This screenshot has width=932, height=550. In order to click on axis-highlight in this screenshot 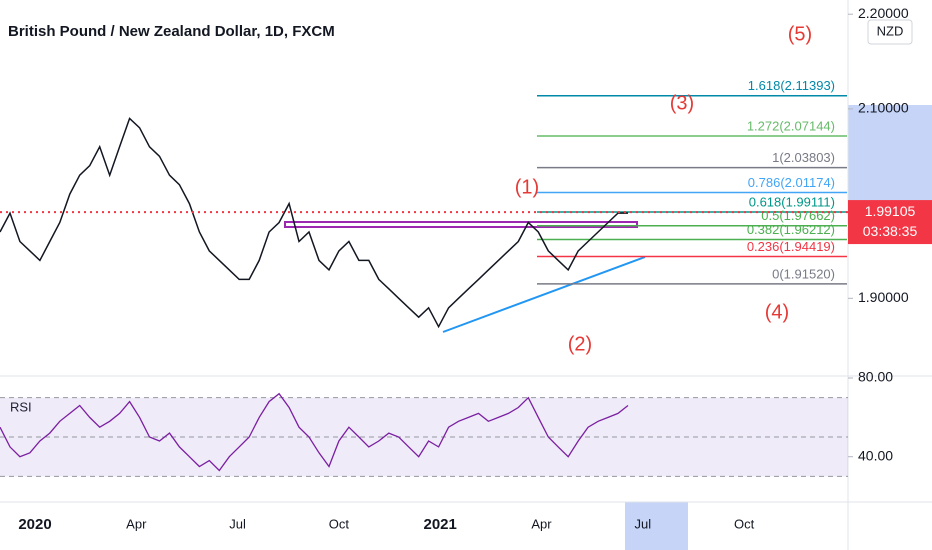, I will do `click(890, 161)`.